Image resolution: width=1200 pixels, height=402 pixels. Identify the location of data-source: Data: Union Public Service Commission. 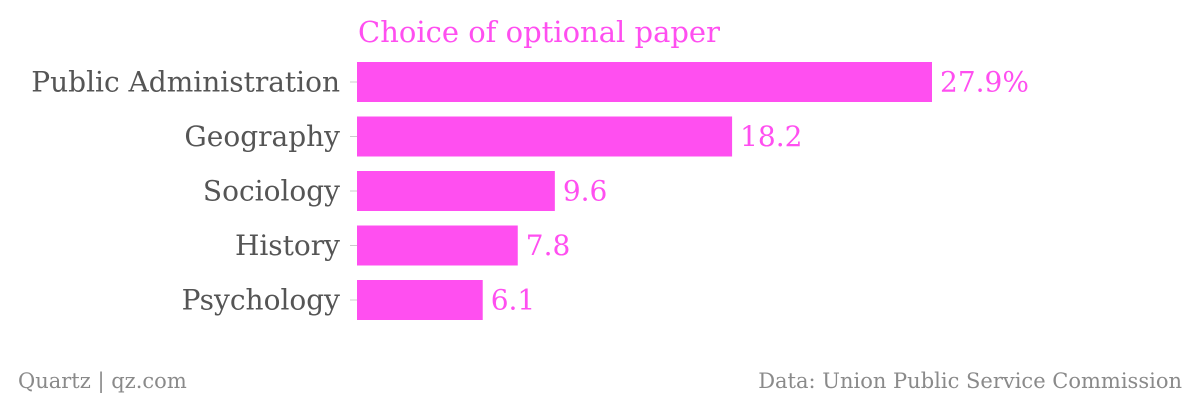
(970, 381).